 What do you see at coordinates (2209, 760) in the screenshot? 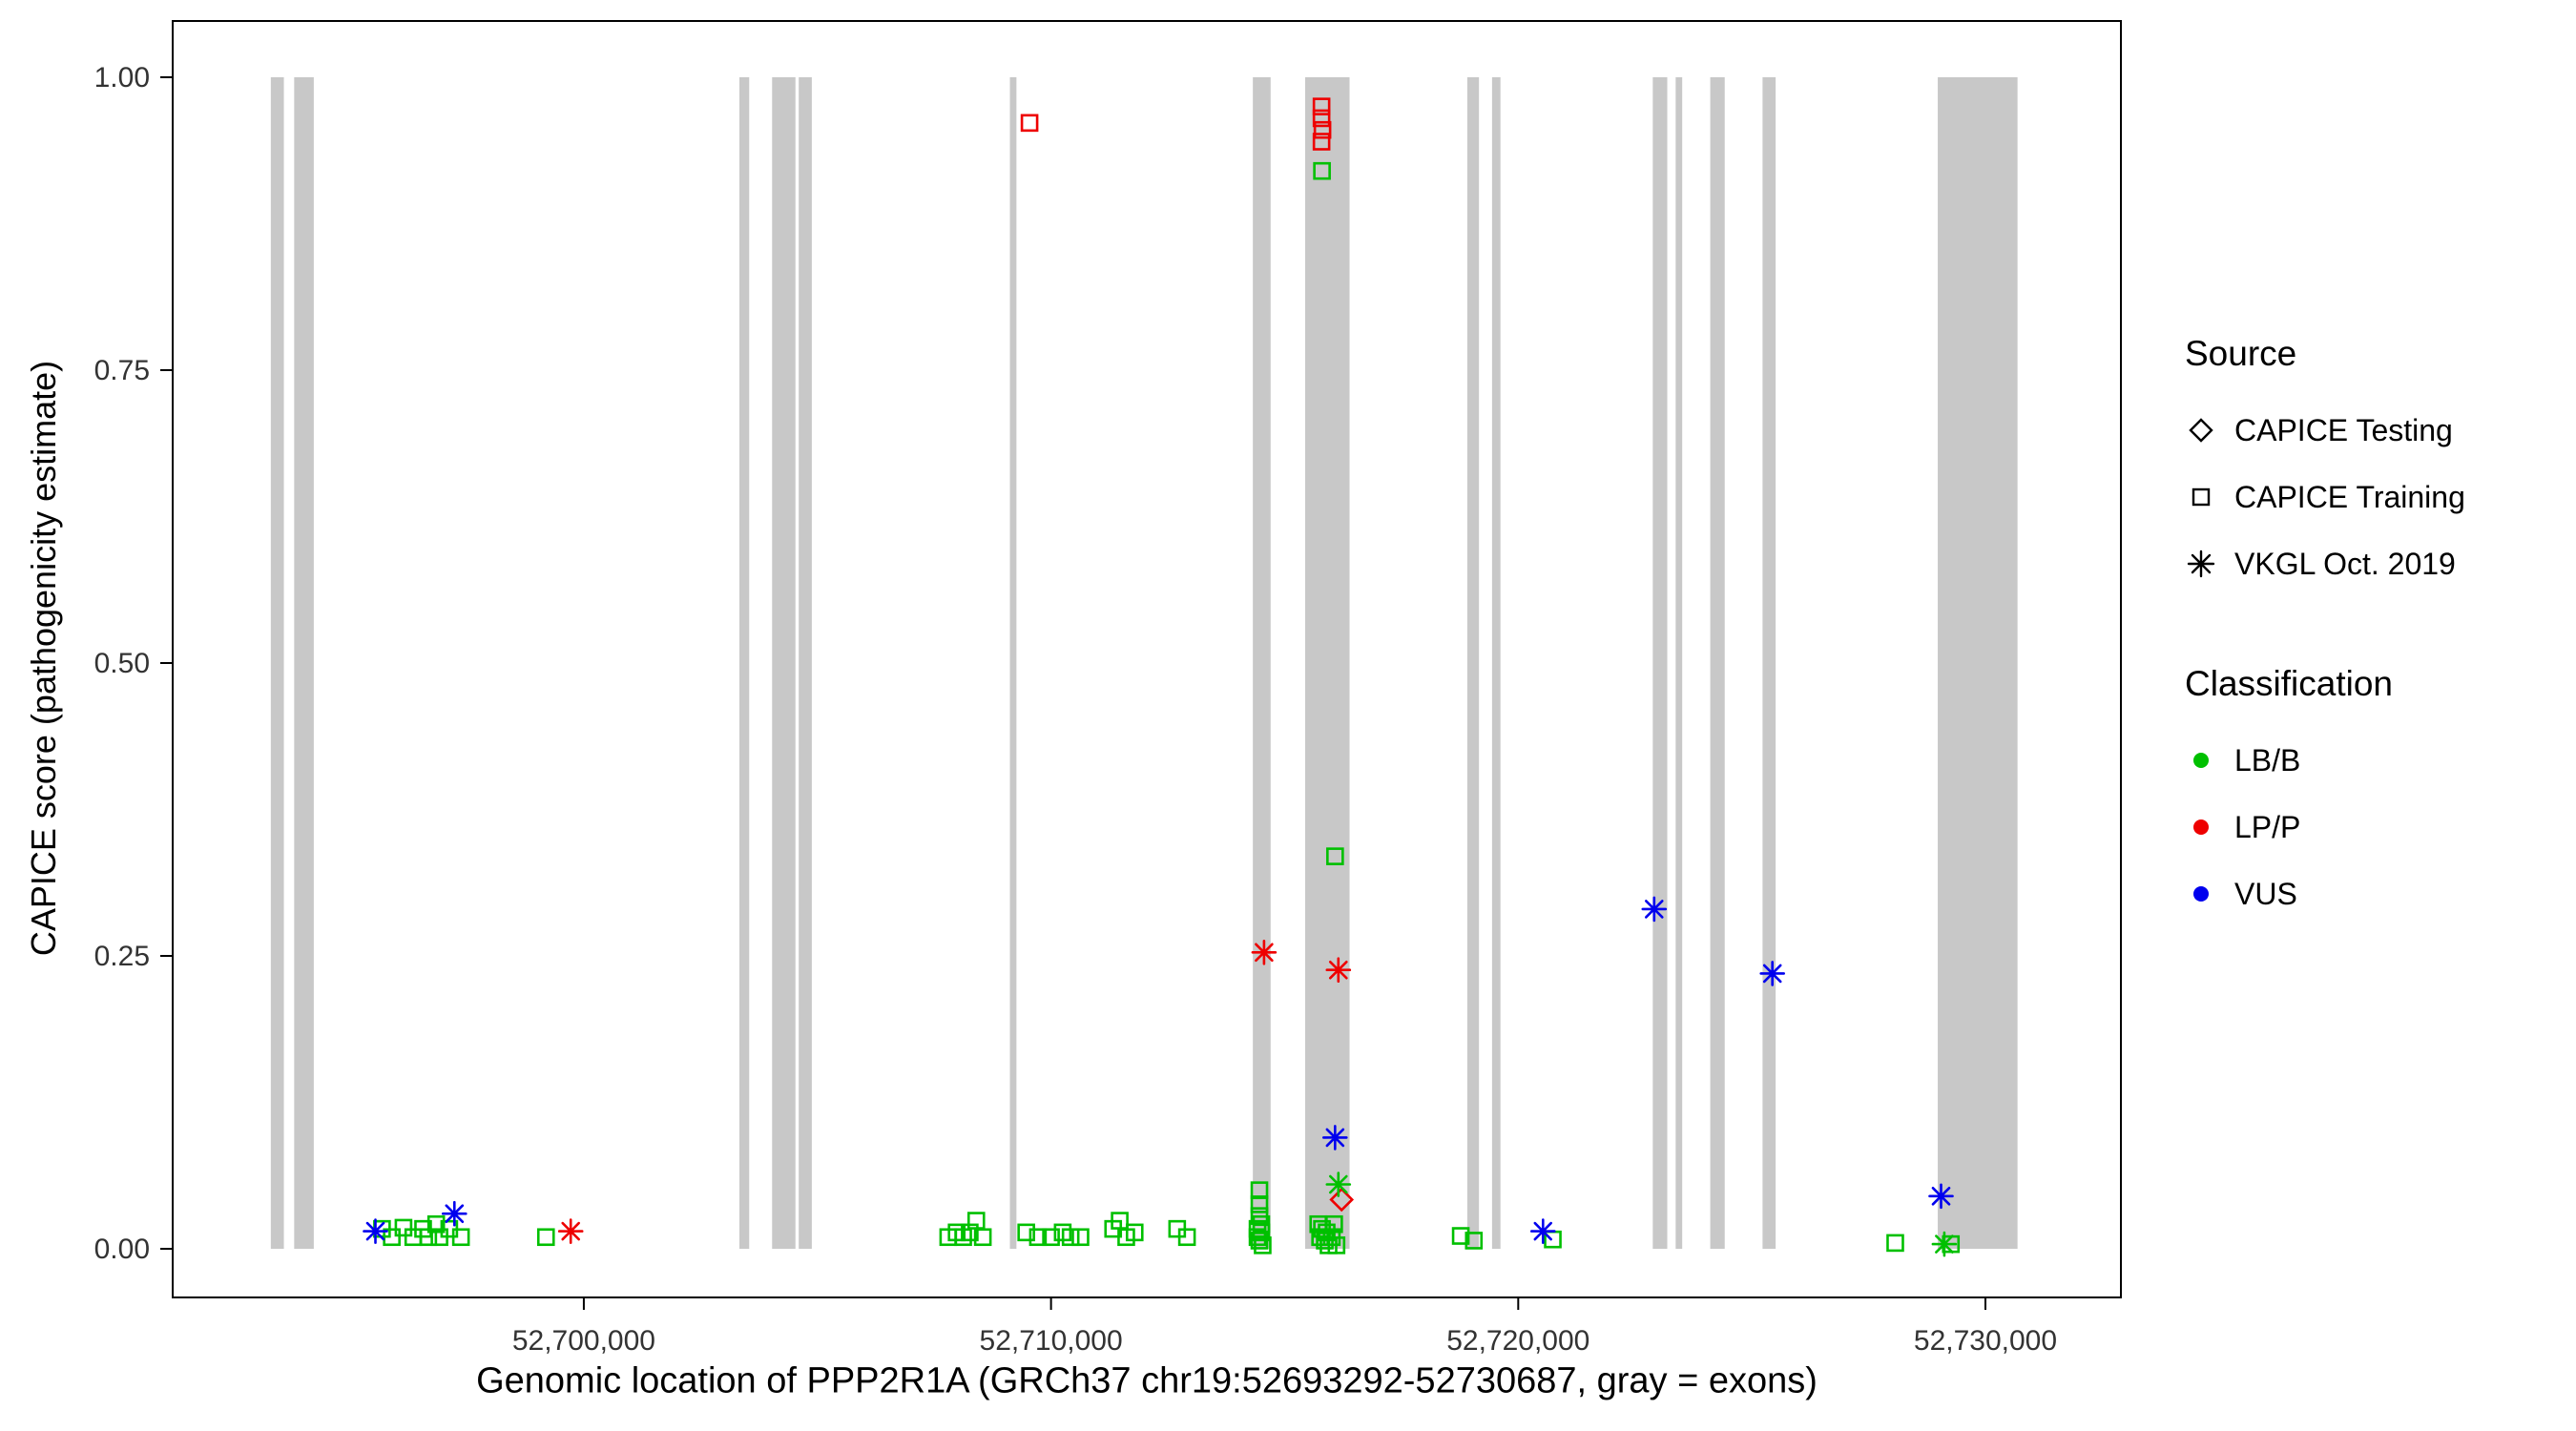
I see `lbb-dot-icon` at bounding box center [2209, 760].